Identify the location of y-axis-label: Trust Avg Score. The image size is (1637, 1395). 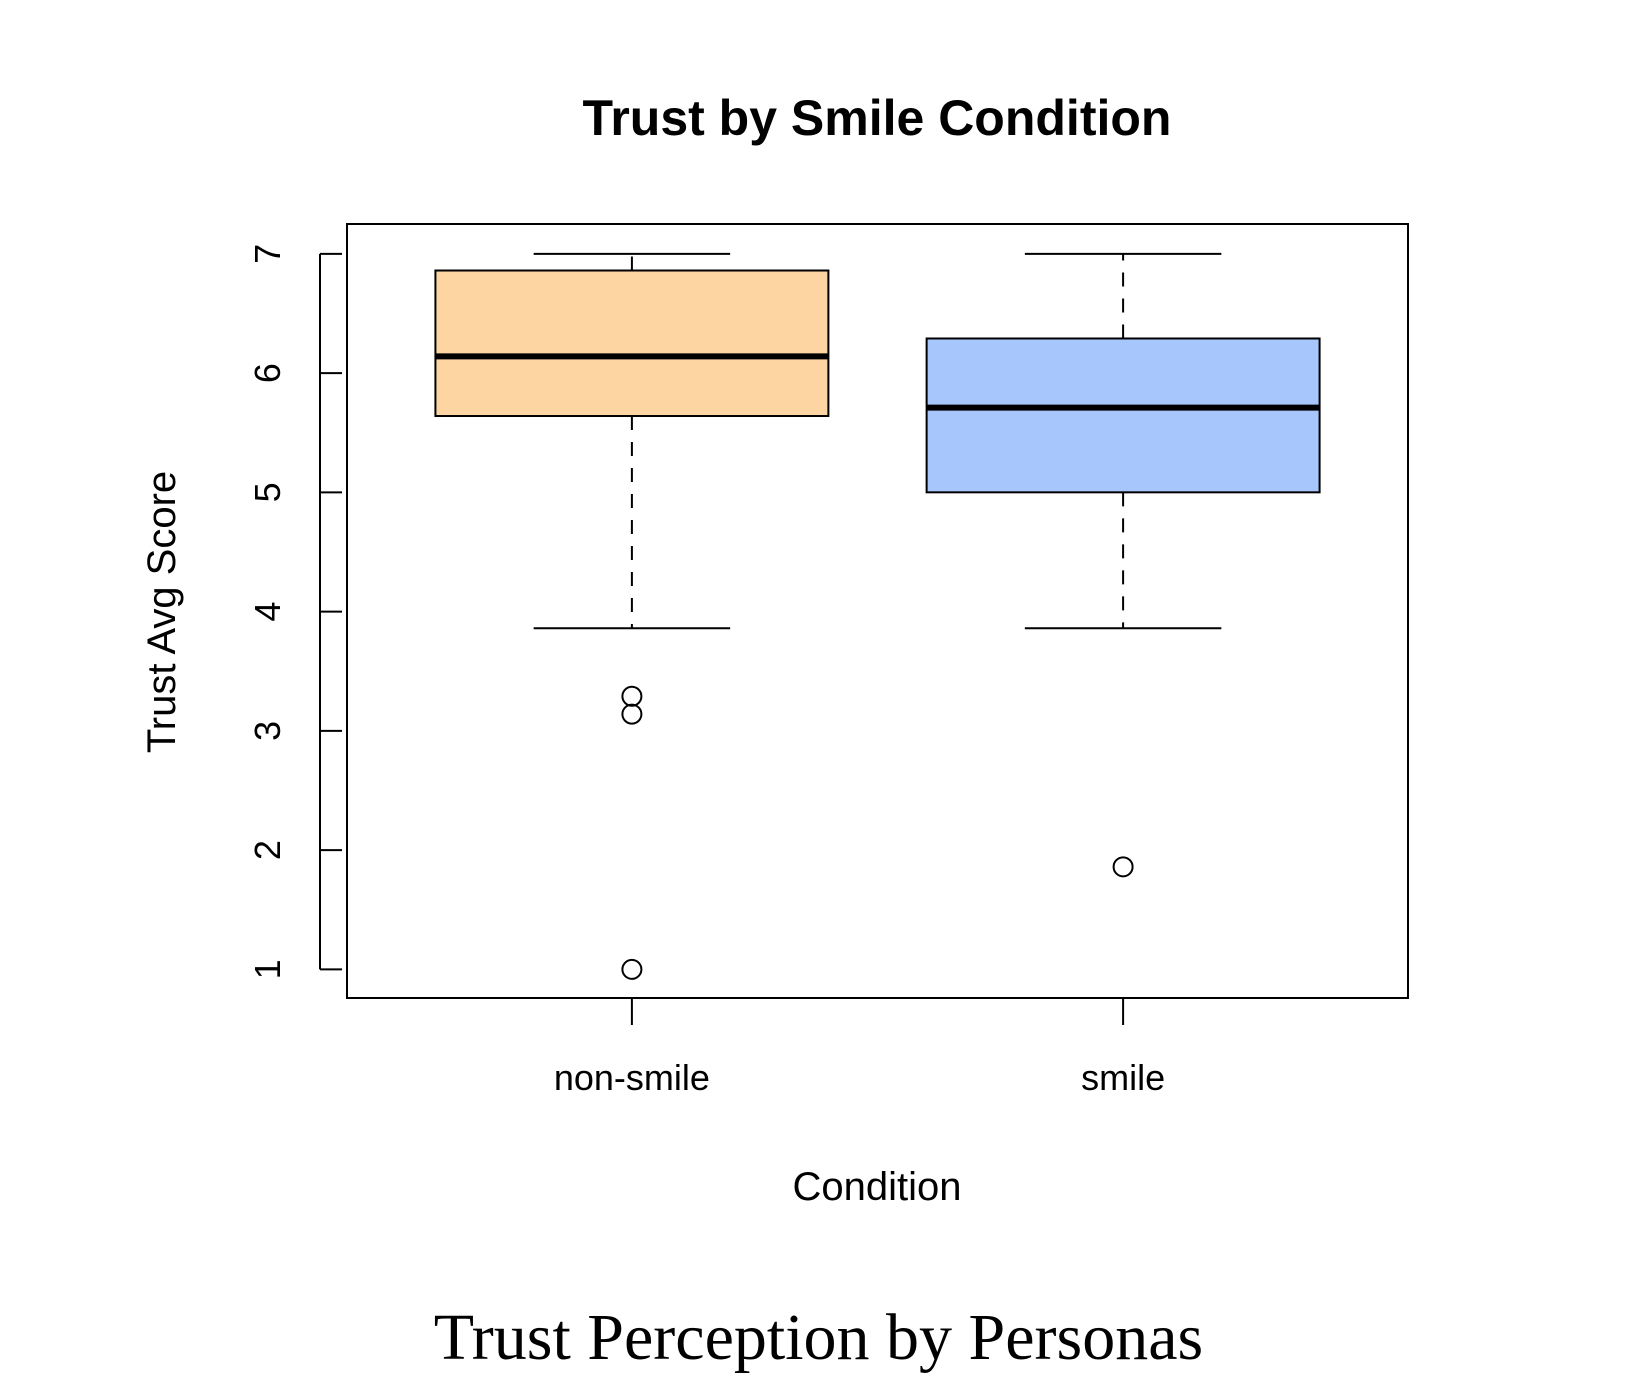
(162, 612).